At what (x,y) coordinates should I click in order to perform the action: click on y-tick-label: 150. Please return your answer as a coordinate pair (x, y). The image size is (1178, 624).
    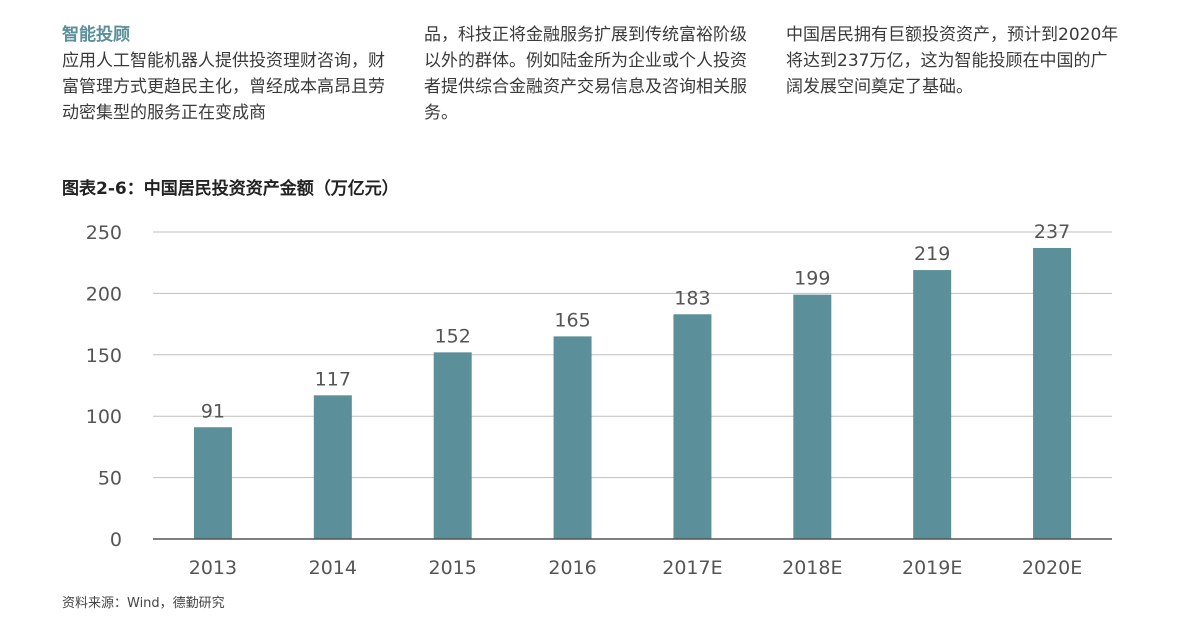
    Looking at the image, I should click on (104, 356).